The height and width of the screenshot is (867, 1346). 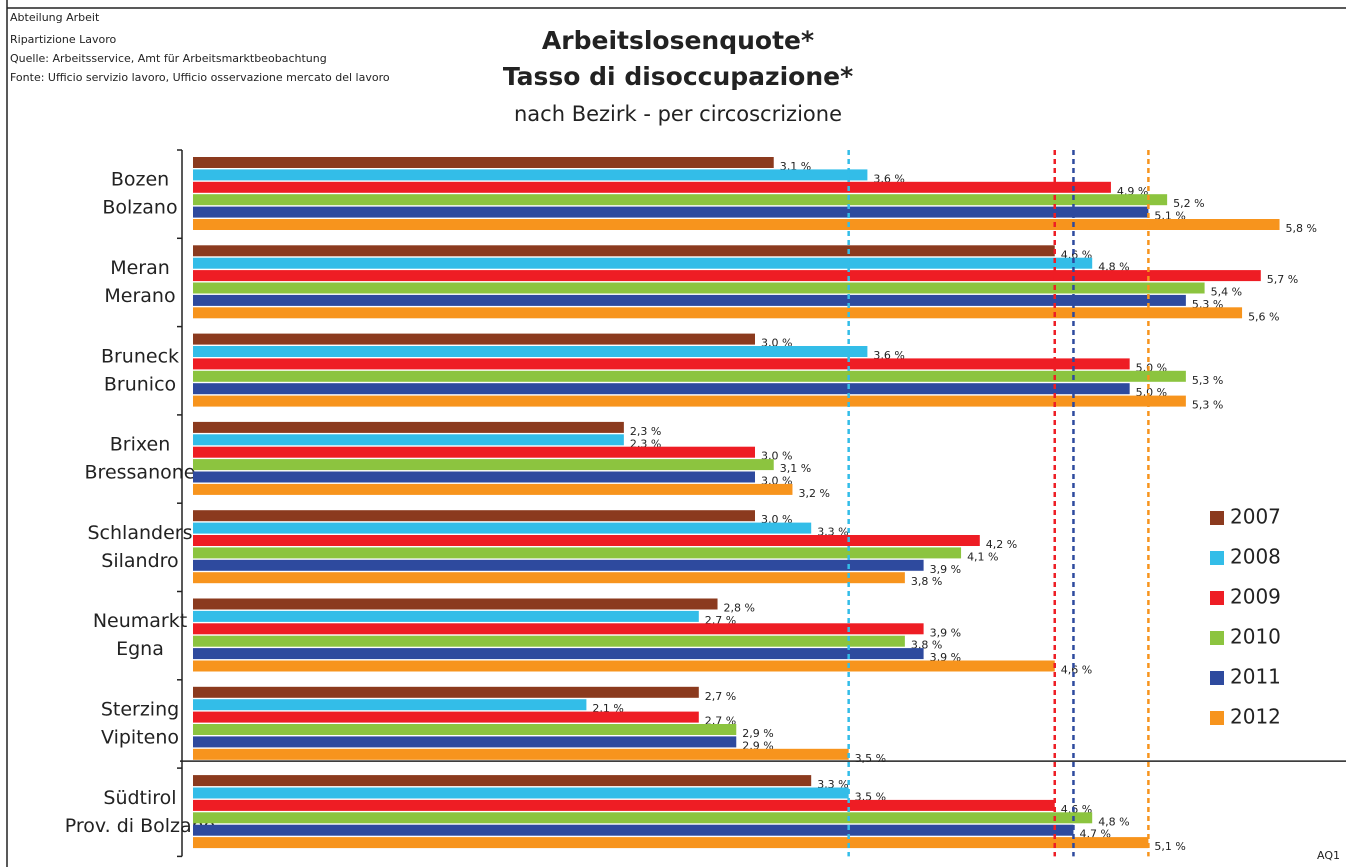 I want to click on category-label: Neumarkt, so click(x=140, y=621).